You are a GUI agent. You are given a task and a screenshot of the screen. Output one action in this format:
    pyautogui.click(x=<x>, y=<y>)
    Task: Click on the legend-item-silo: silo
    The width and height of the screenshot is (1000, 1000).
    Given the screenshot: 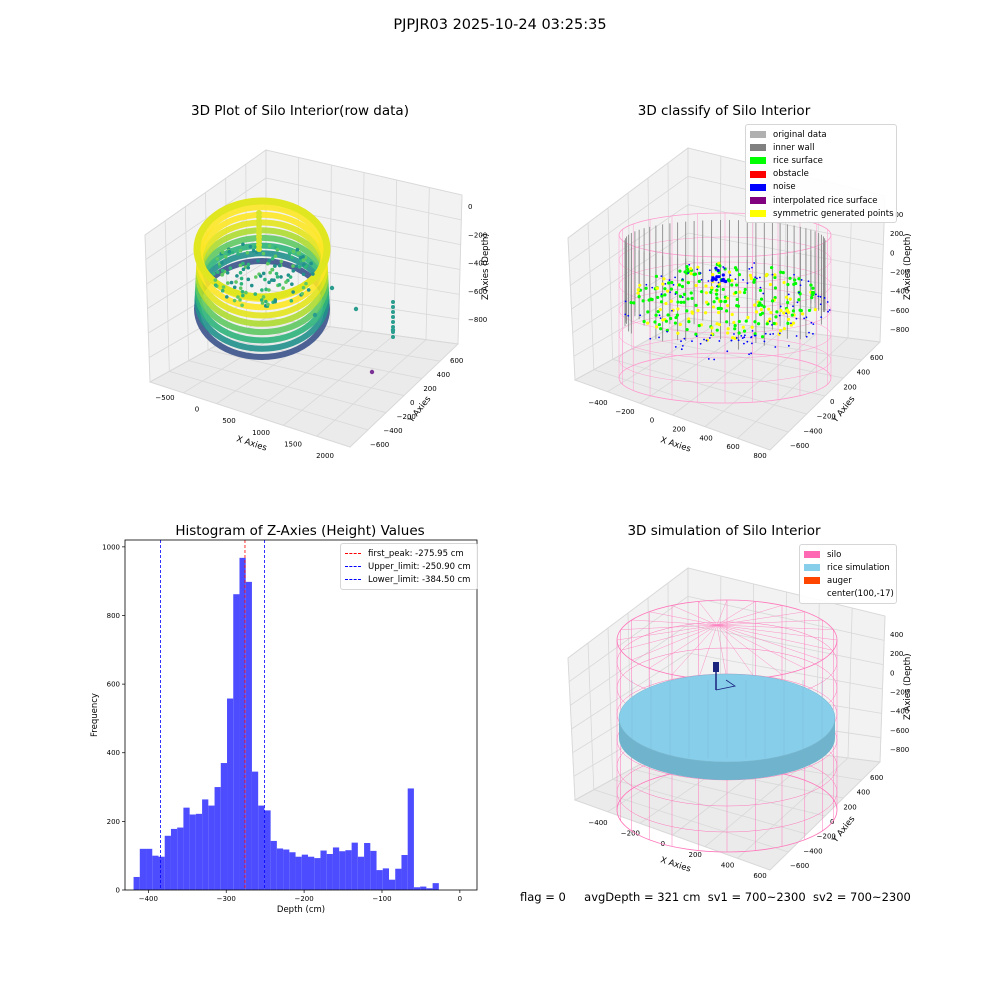 What is the action you would take?
    pyautogui.click(x=848, y=554)
    